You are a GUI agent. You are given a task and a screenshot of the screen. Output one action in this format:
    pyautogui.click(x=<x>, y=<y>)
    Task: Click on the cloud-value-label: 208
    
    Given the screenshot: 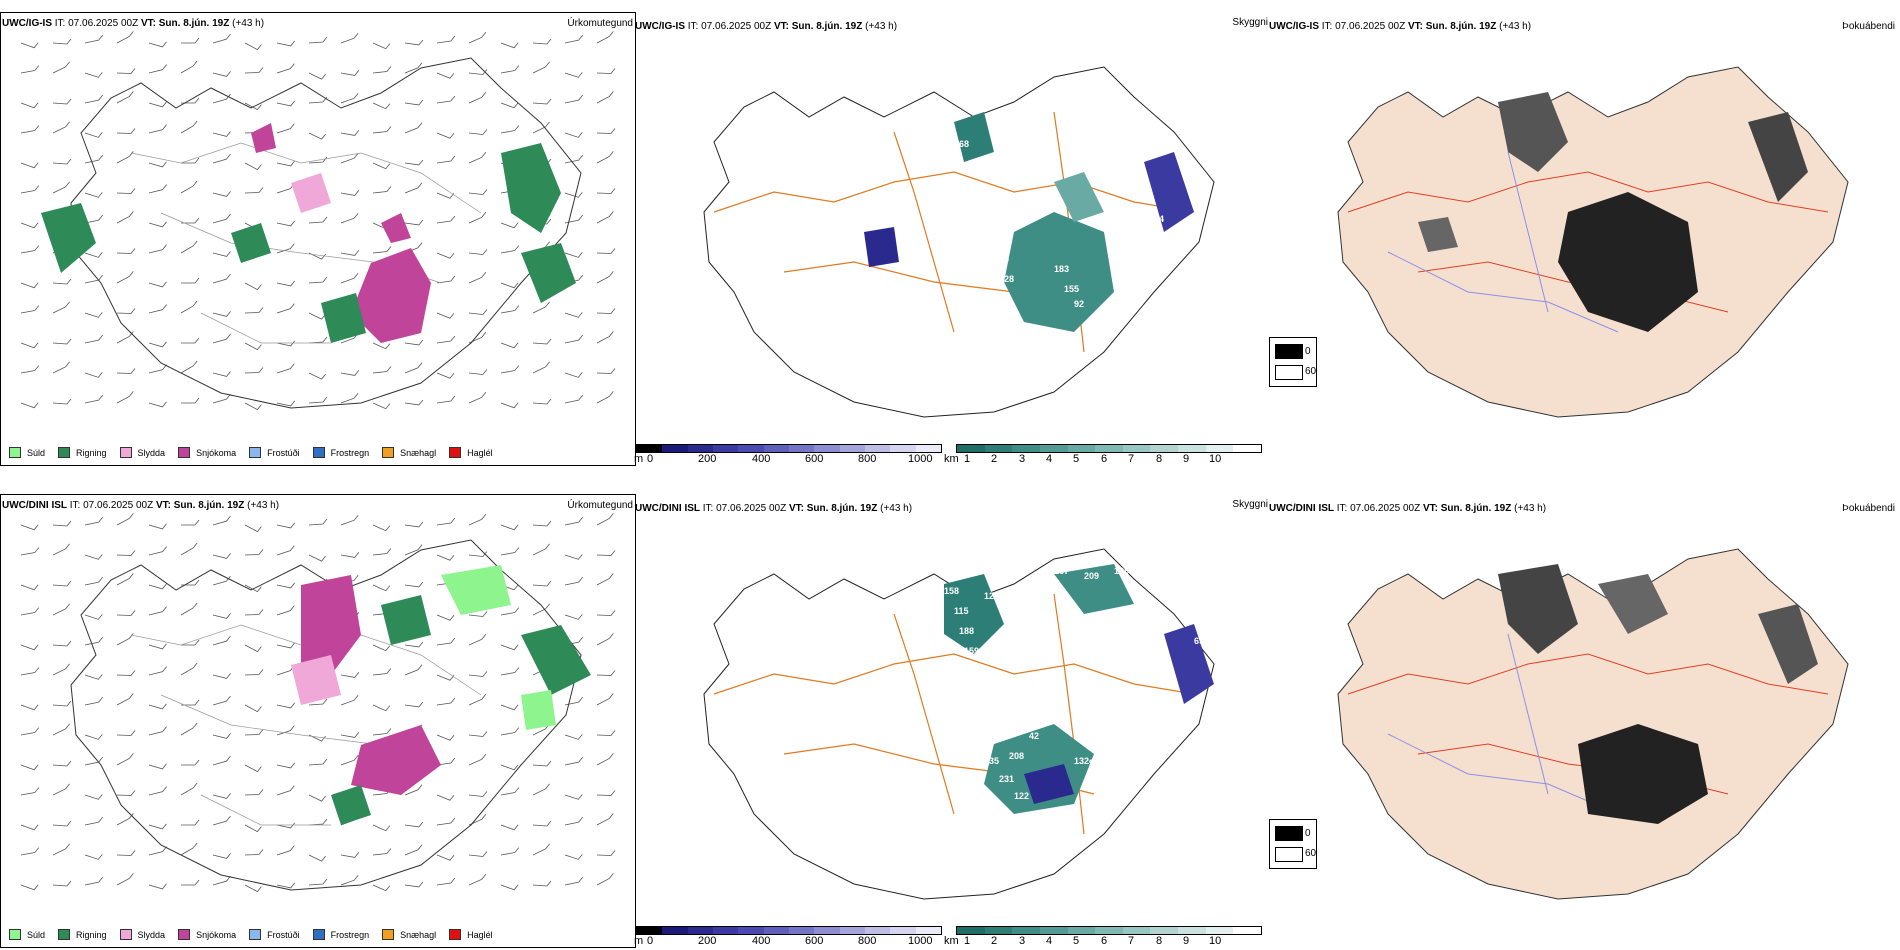 What is the action you would take?
    pyautogui.click(x=1016, y=756)
    